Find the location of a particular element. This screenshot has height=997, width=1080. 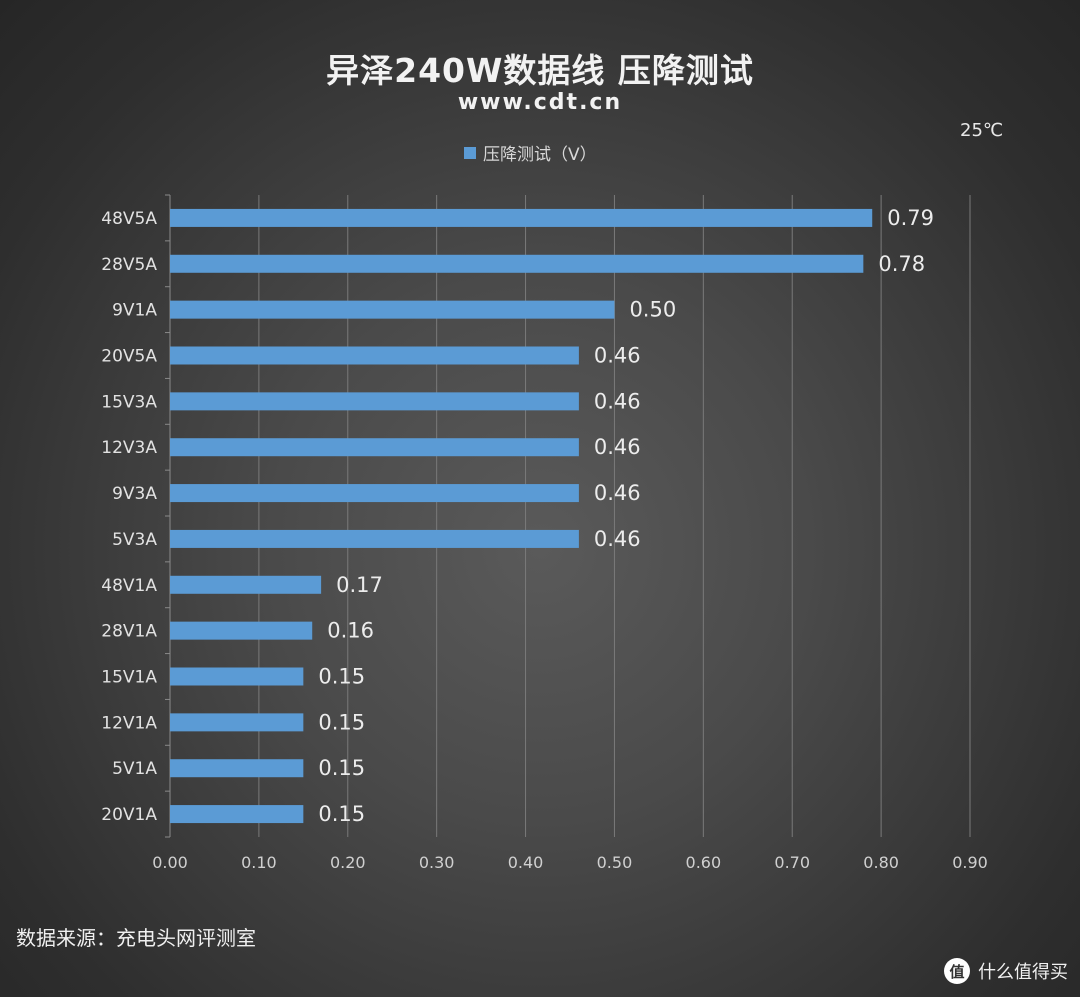

legend-label: 压降测试（V） is located at coordinates (540, 155).